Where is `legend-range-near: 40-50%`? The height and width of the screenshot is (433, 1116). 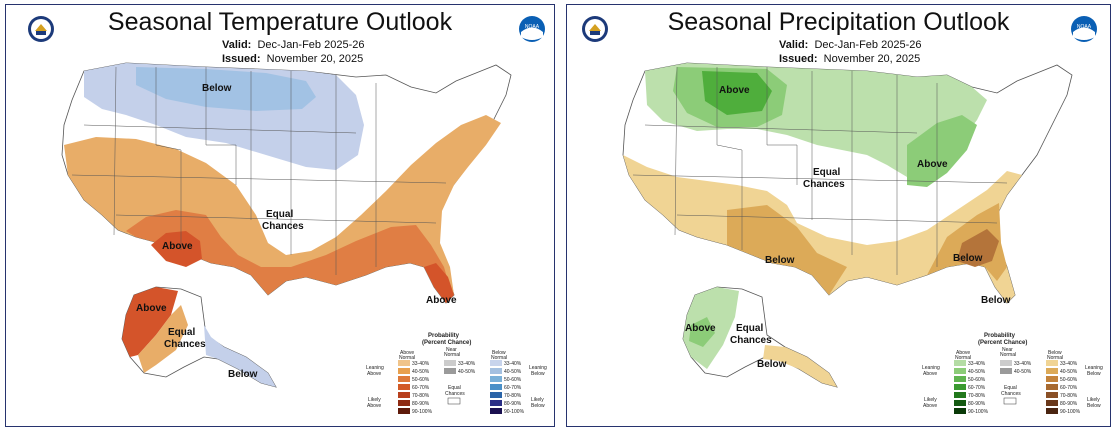
legend-range-near: 40-50% is located at coordinates (1023, 372).